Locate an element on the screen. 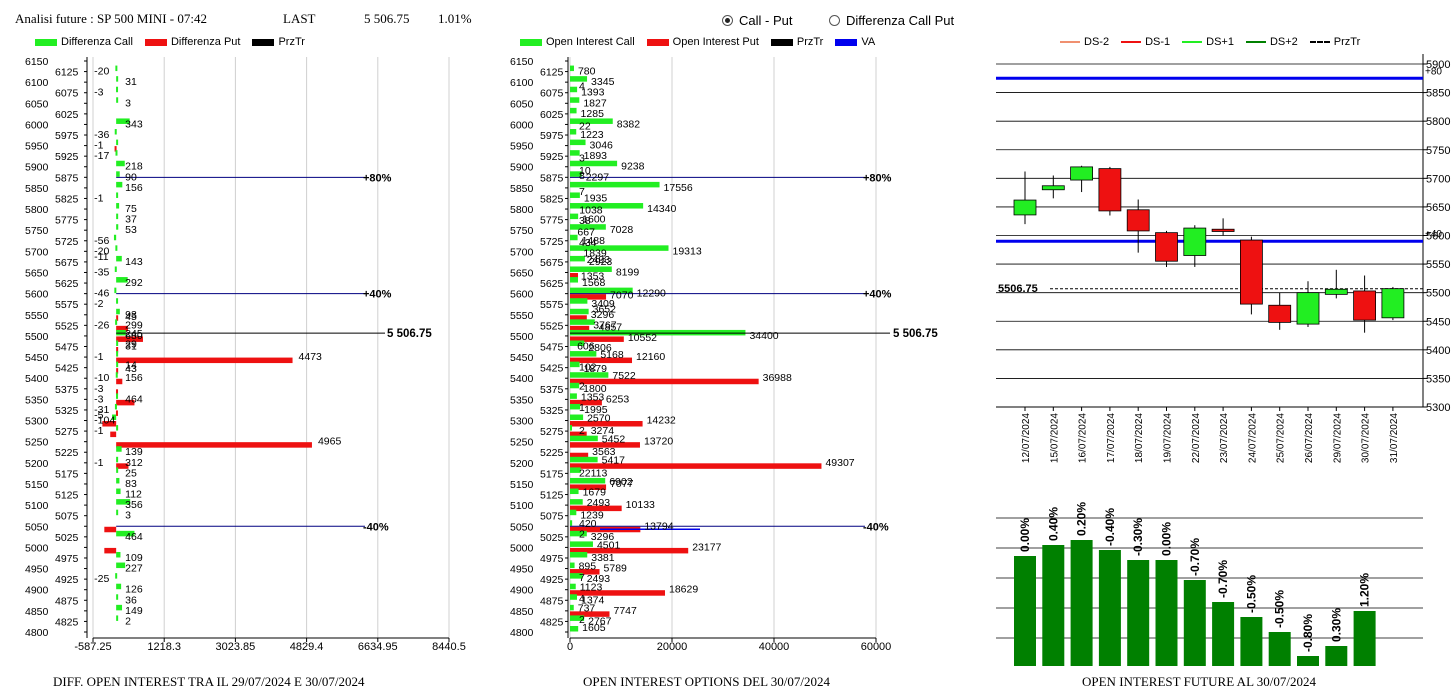  reference-label: +80% is located at coordinates (877, 178).